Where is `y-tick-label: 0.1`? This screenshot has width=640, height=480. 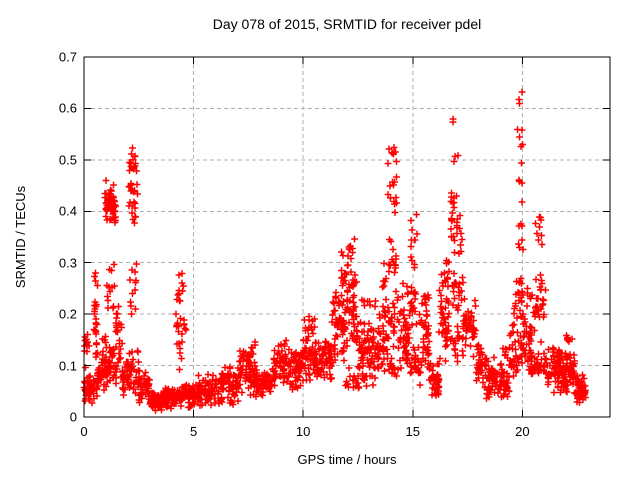 y-tick-label: 0.1 is located at coordinates (67, 366).